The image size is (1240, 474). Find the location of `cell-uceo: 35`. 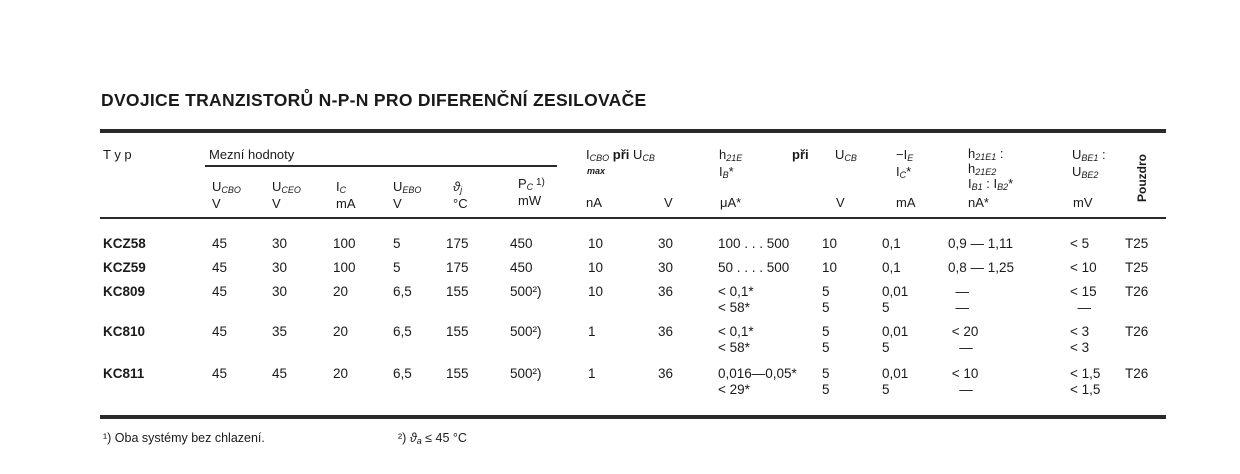

cell-uceo: 35 is located at coordinates (280, 331).